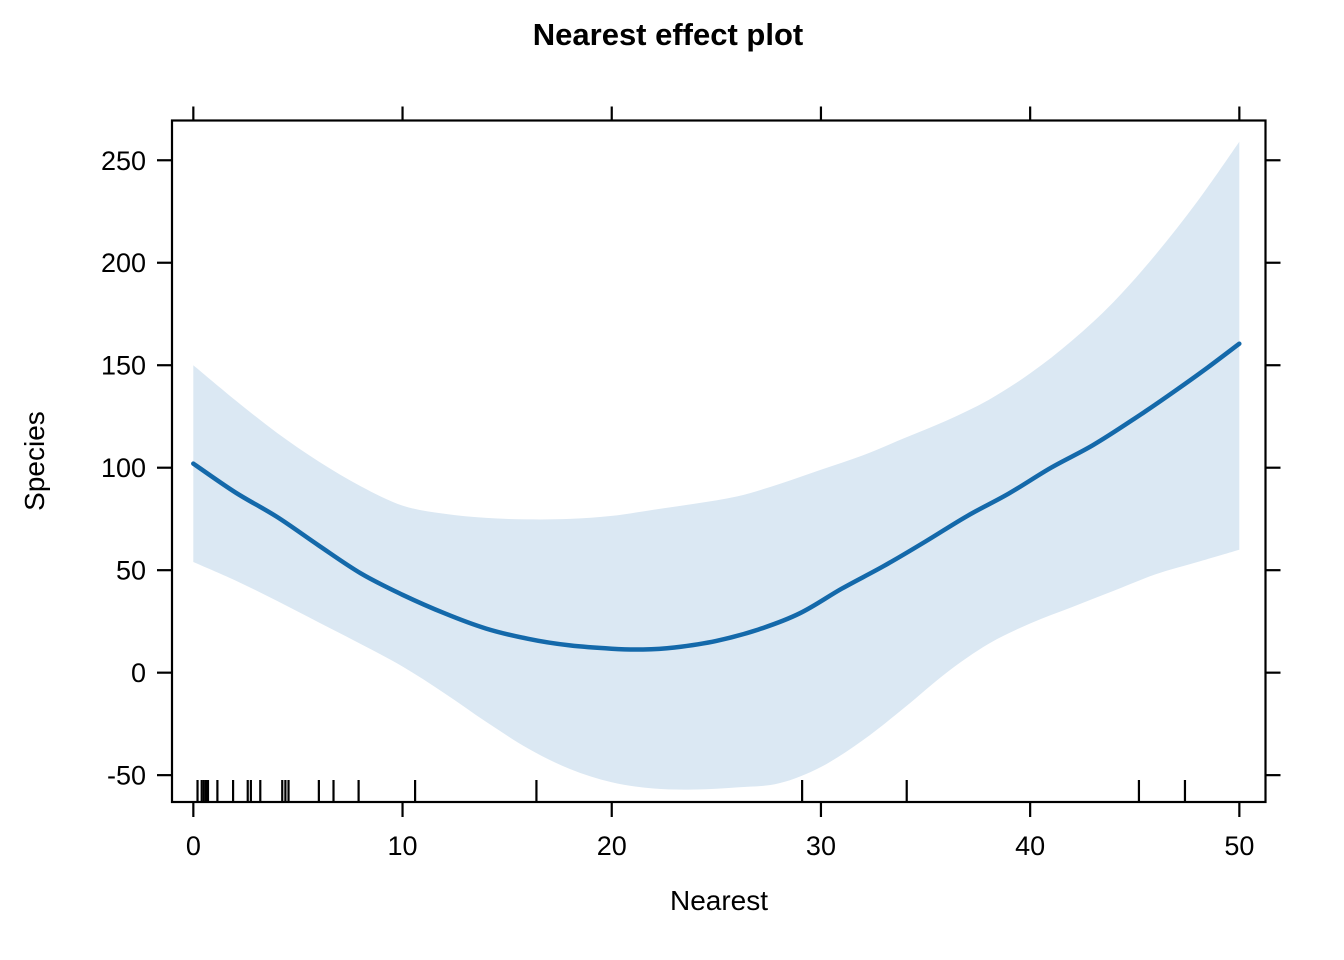 The width and height of the screenshot is (1344, 960). I want to click on x-tick-label: 40, so click(1030, 846).